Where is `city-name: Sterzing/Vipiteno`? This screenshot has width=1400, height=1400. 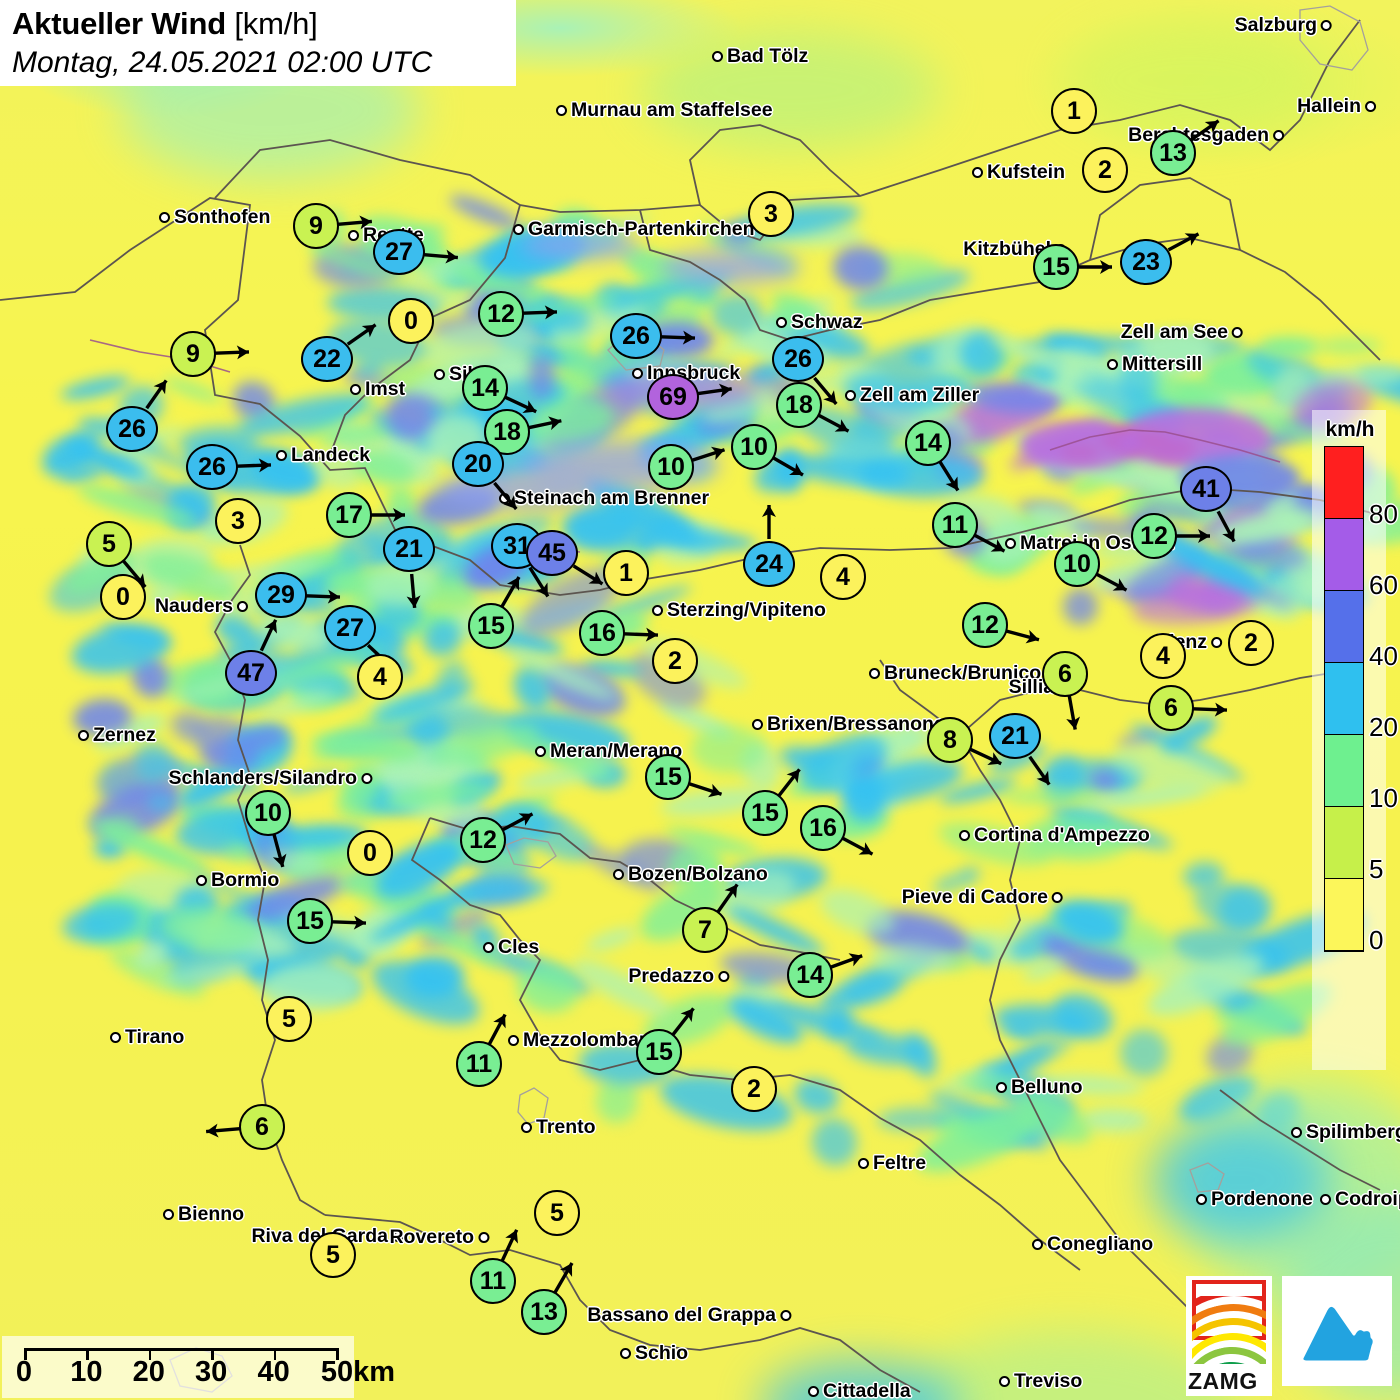 city-name: Sterzing/Vipiteno is located at coordinates (746, 610).